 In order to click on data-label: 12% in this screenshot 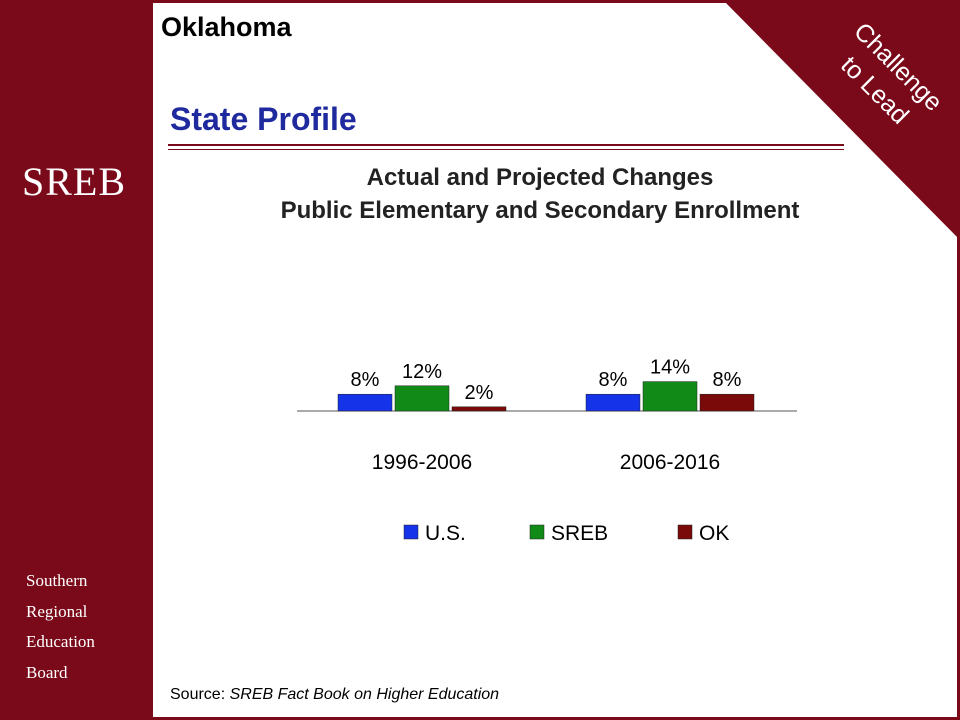, I will do `click(422, 372)`.